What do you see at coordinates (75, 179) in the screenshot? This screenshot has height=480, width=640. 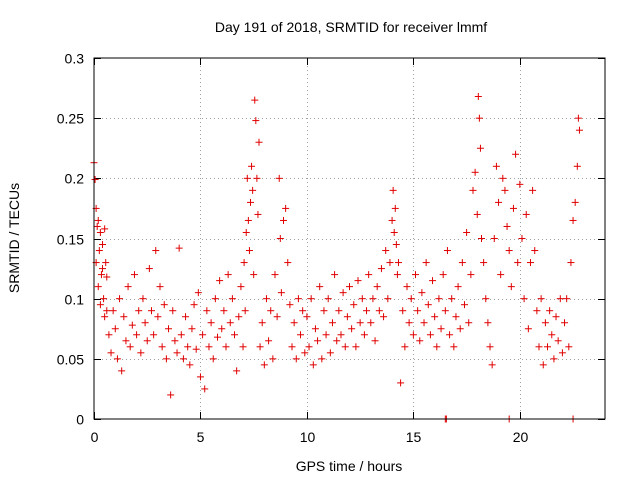 I see `y-tick-label: 0.2` at bounding box center [75, 179].